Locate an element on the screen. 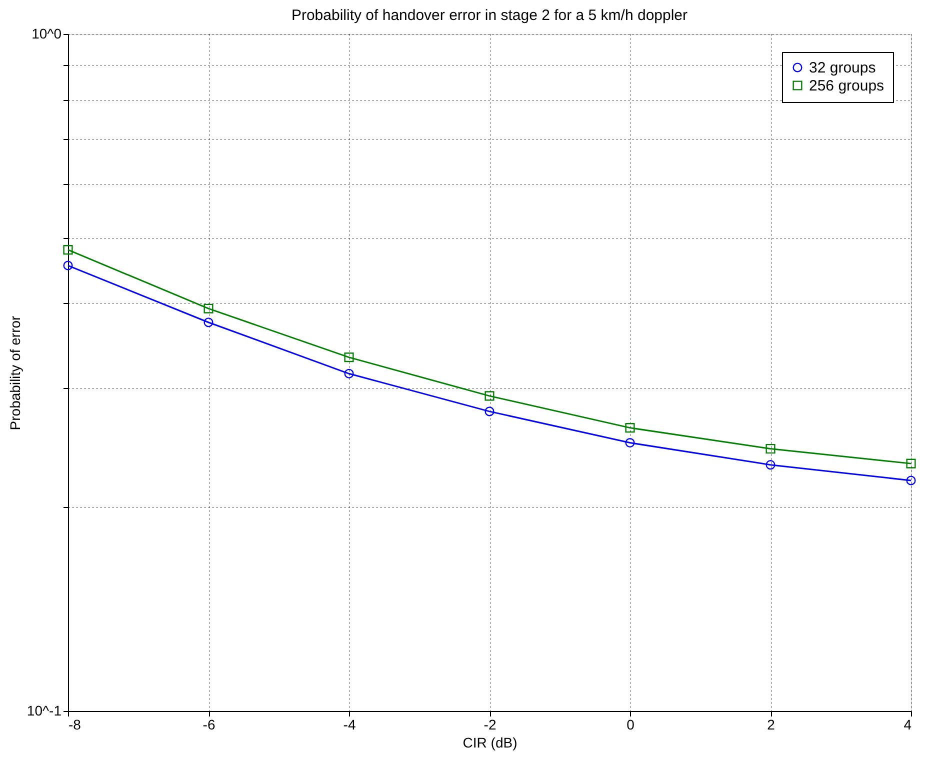 This screenshot has width=934, height=766. y-axis-title: Probability of error is located at coordinates (14, 372).